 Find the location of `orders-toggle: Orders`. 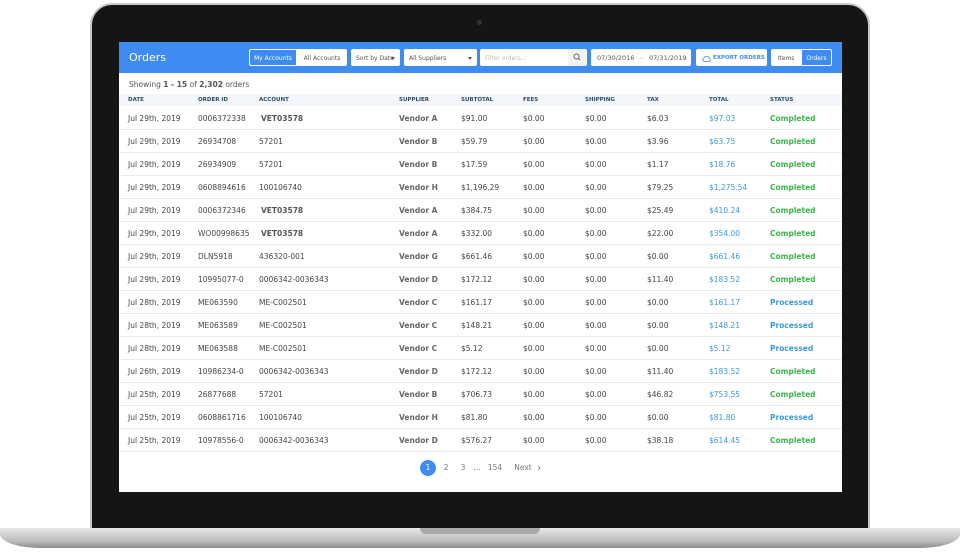

orders-toggle: Orders is located at coordinates (816, 57).